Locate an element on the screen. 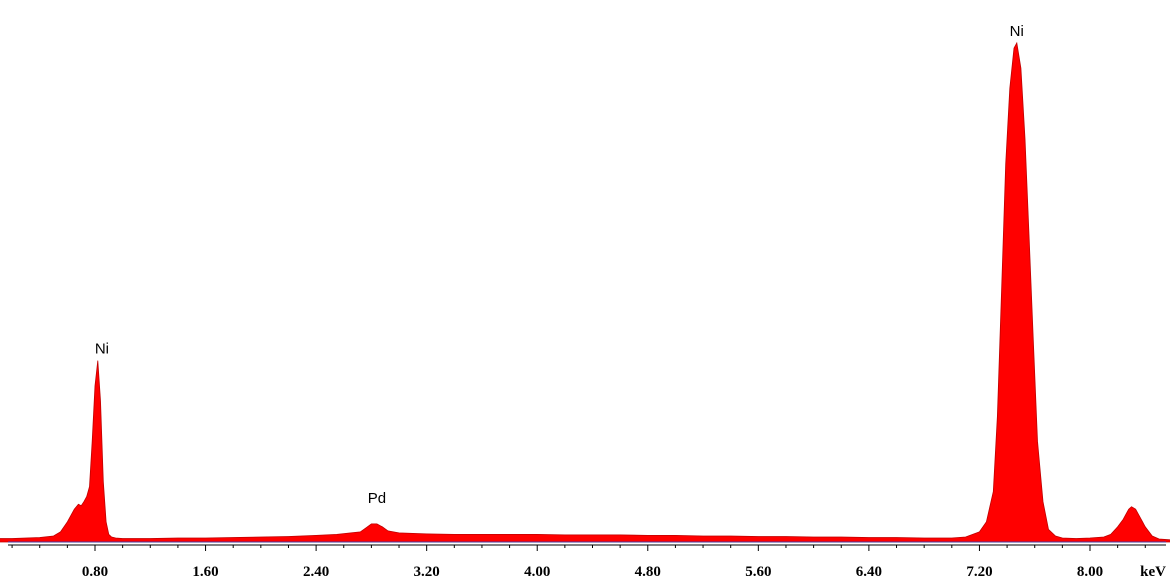 Image resolution: width=1170 pixels, height=583 pixels. x-tick-label: 7.20 is located at coordinates (979, 572).